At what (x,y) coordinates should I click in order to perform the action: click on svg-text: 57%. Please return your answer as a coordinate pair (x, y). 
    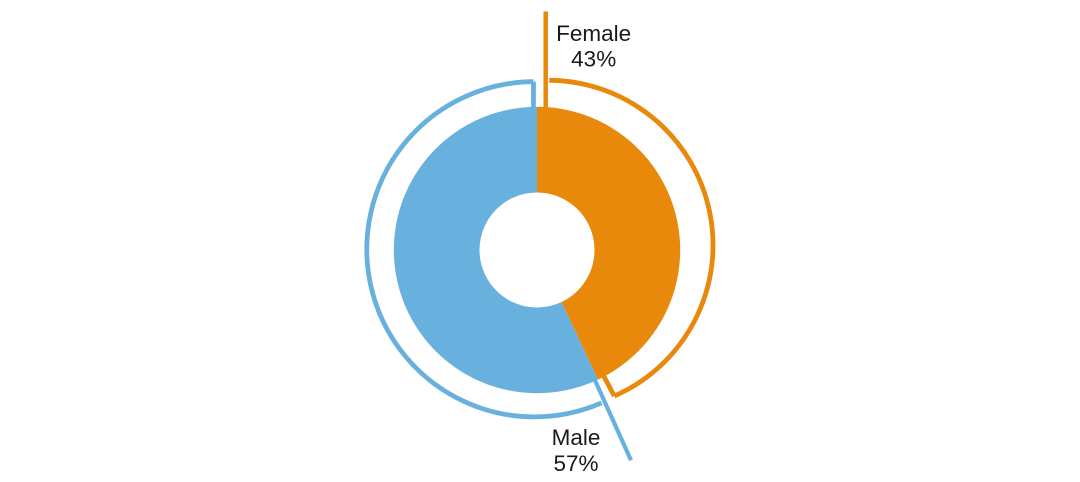
    Looking at the image, I should click on (575, 463).